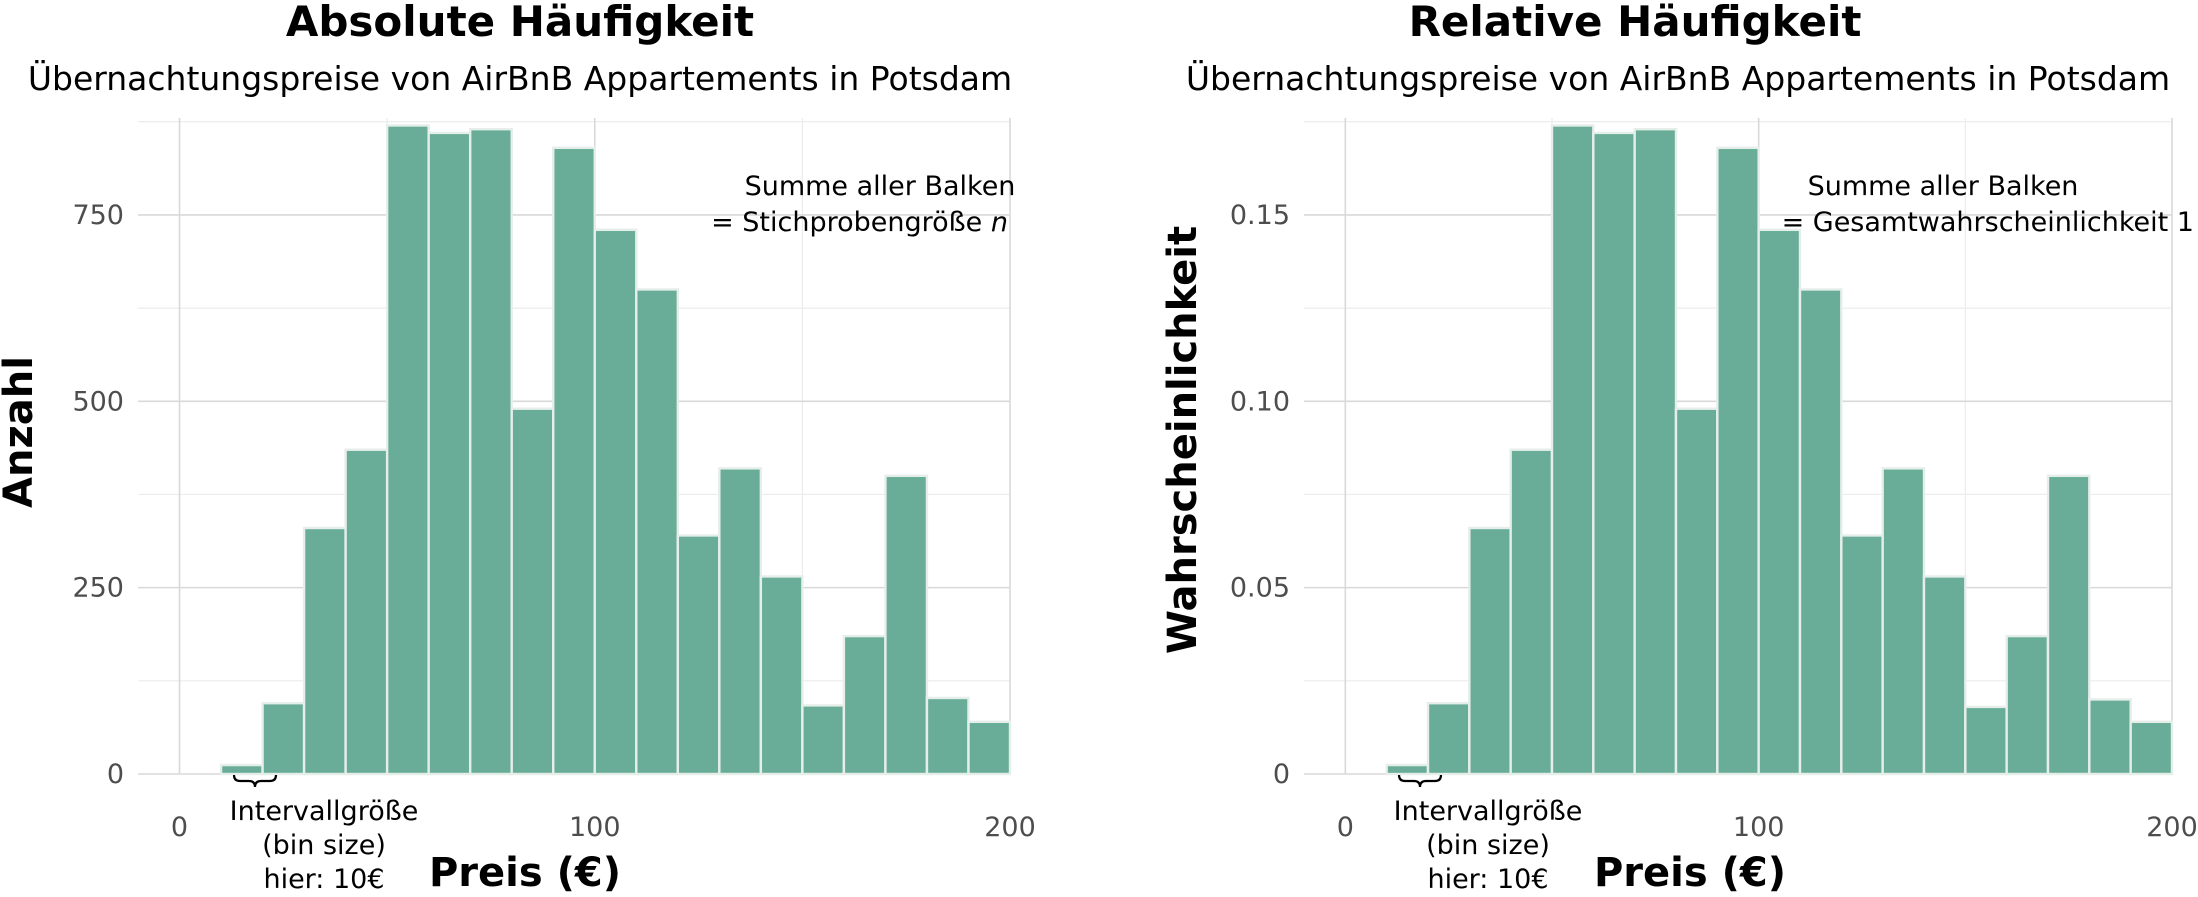 Image resolution: width=2198 pixels, height=897 pixels. What do you see at coordinates (21, 432) in the screenshot?
I see `y-axis-title: Anzahl` at bounding box center [21, 432].